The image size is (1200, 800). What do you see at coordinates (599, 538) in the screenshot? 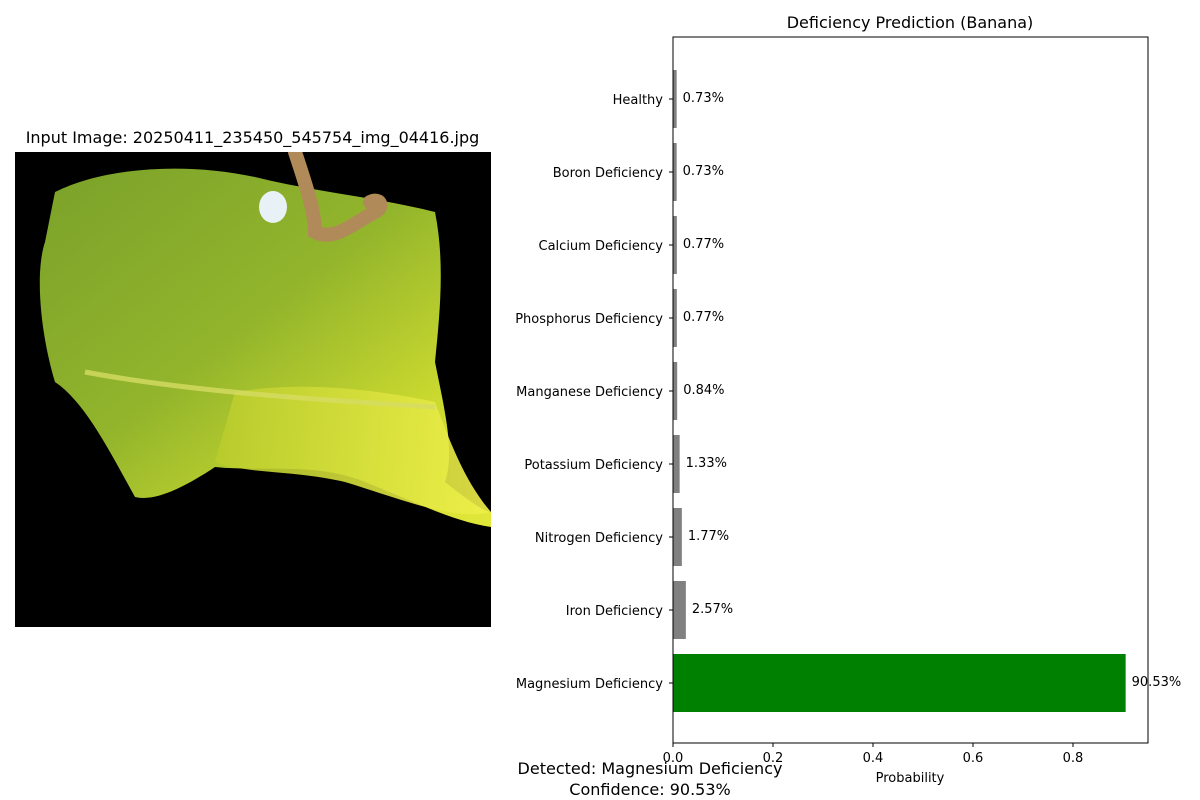
I see `y-tick-label: Nitrogen Deficiency` at bounding box center [599, 538].